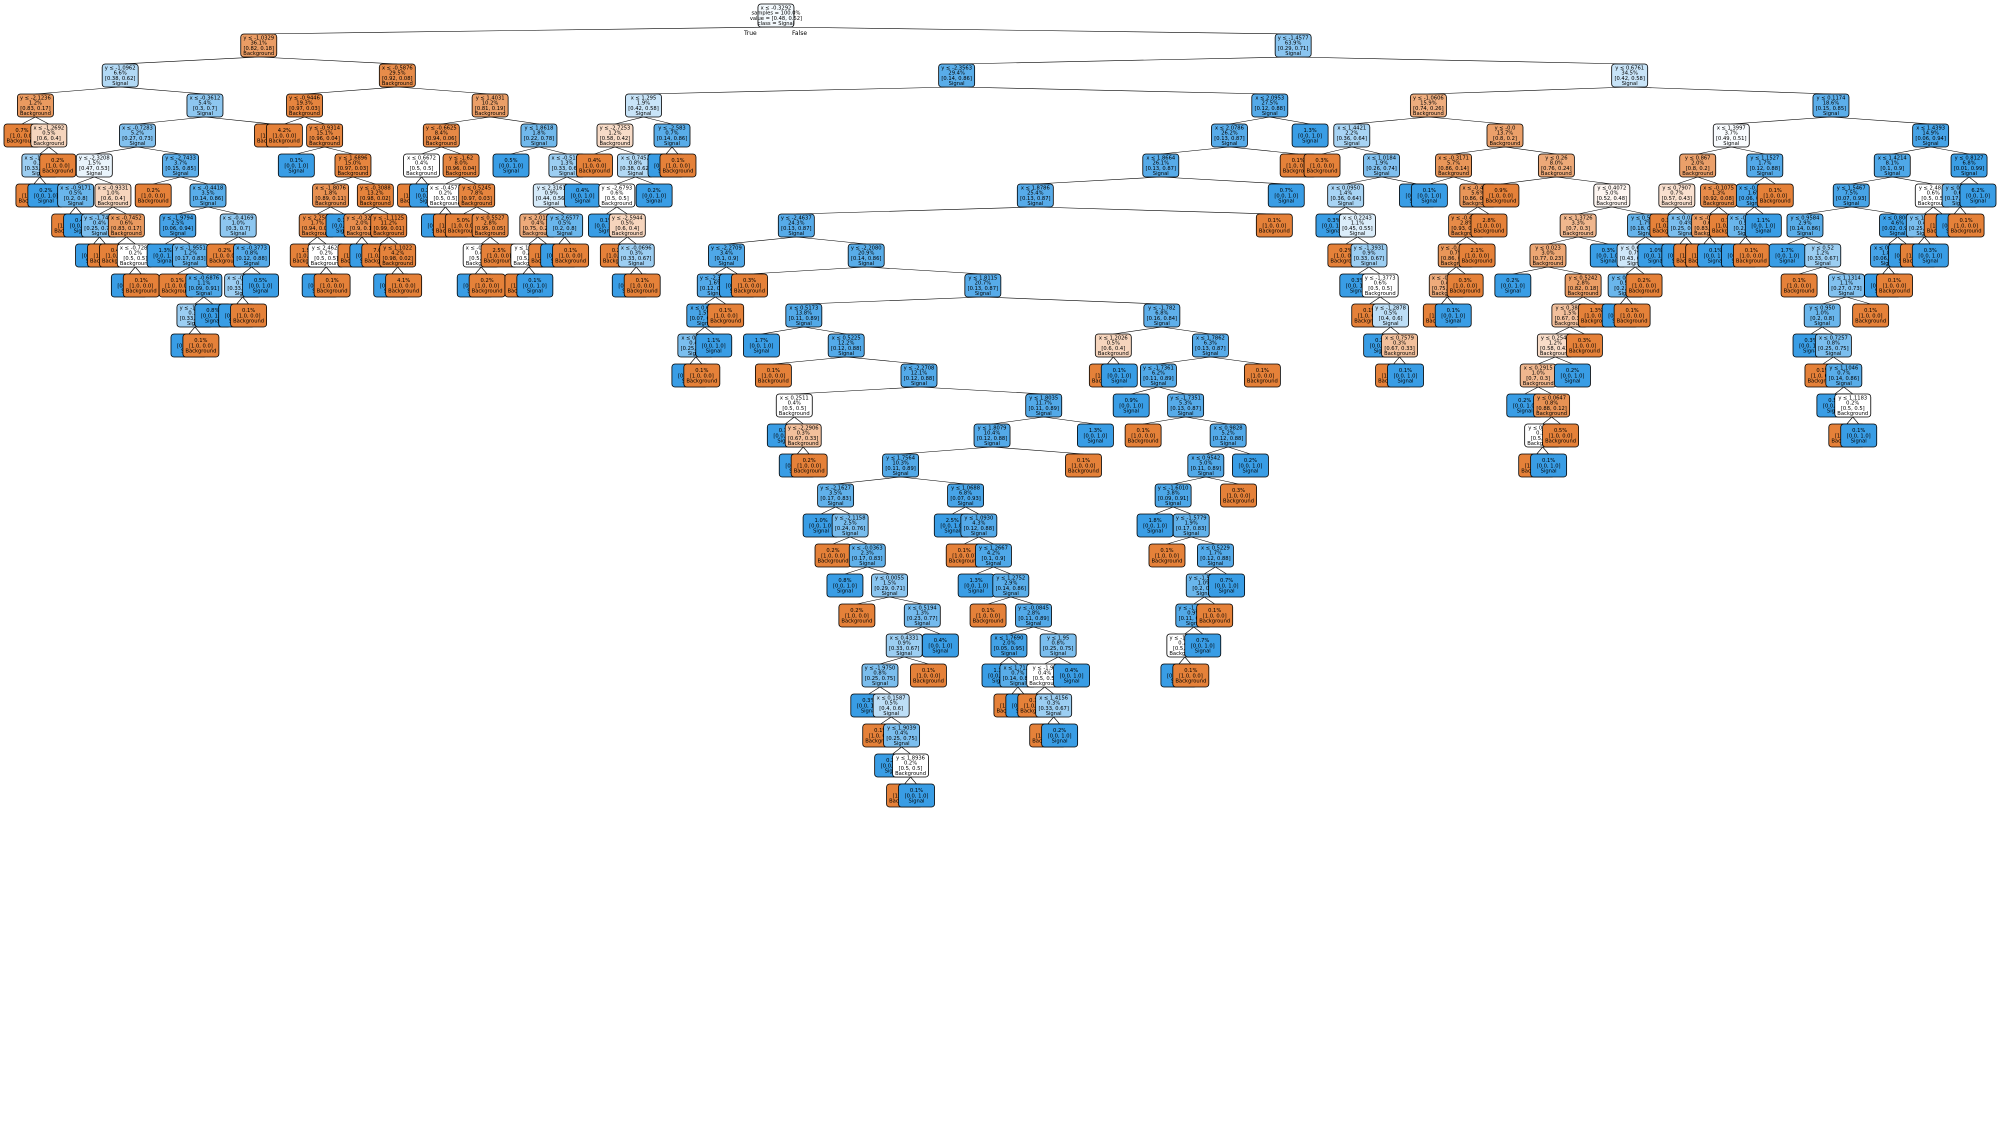 The image size is (2000, 1121). I want to click on node-samples: 2.0%, so click(1008, 644).